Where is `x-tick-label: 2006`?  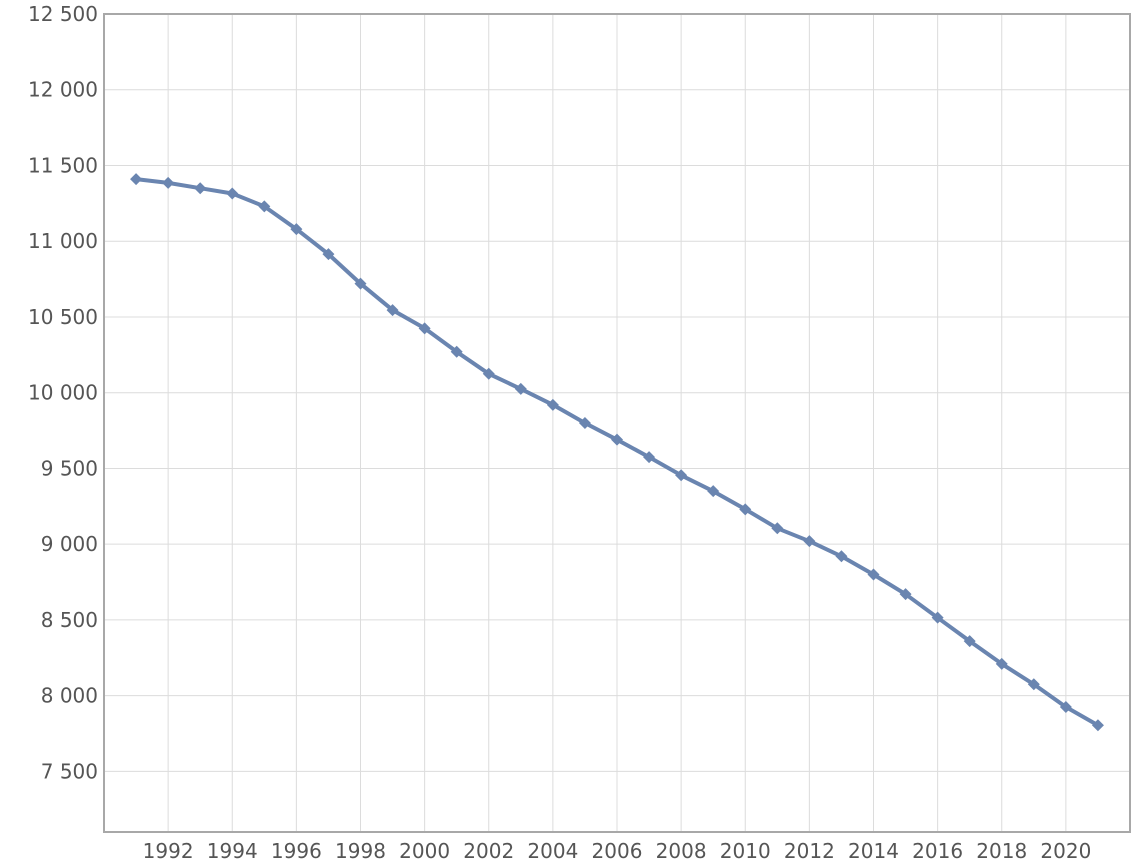 x-tick-label: 2006 is located at coordinates (617, 851).